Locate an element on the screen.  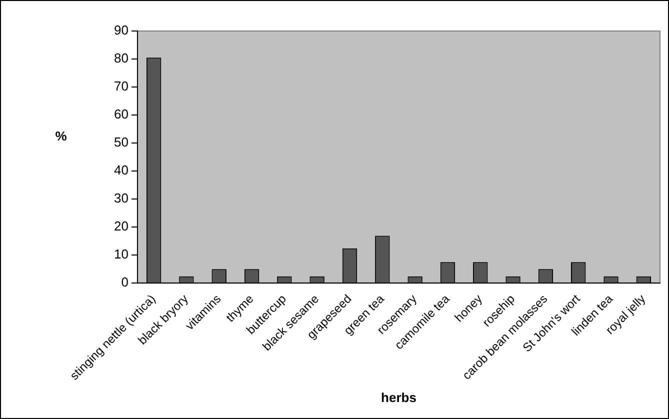
y-tick-label: 50 is located at coordinates (121, 142).